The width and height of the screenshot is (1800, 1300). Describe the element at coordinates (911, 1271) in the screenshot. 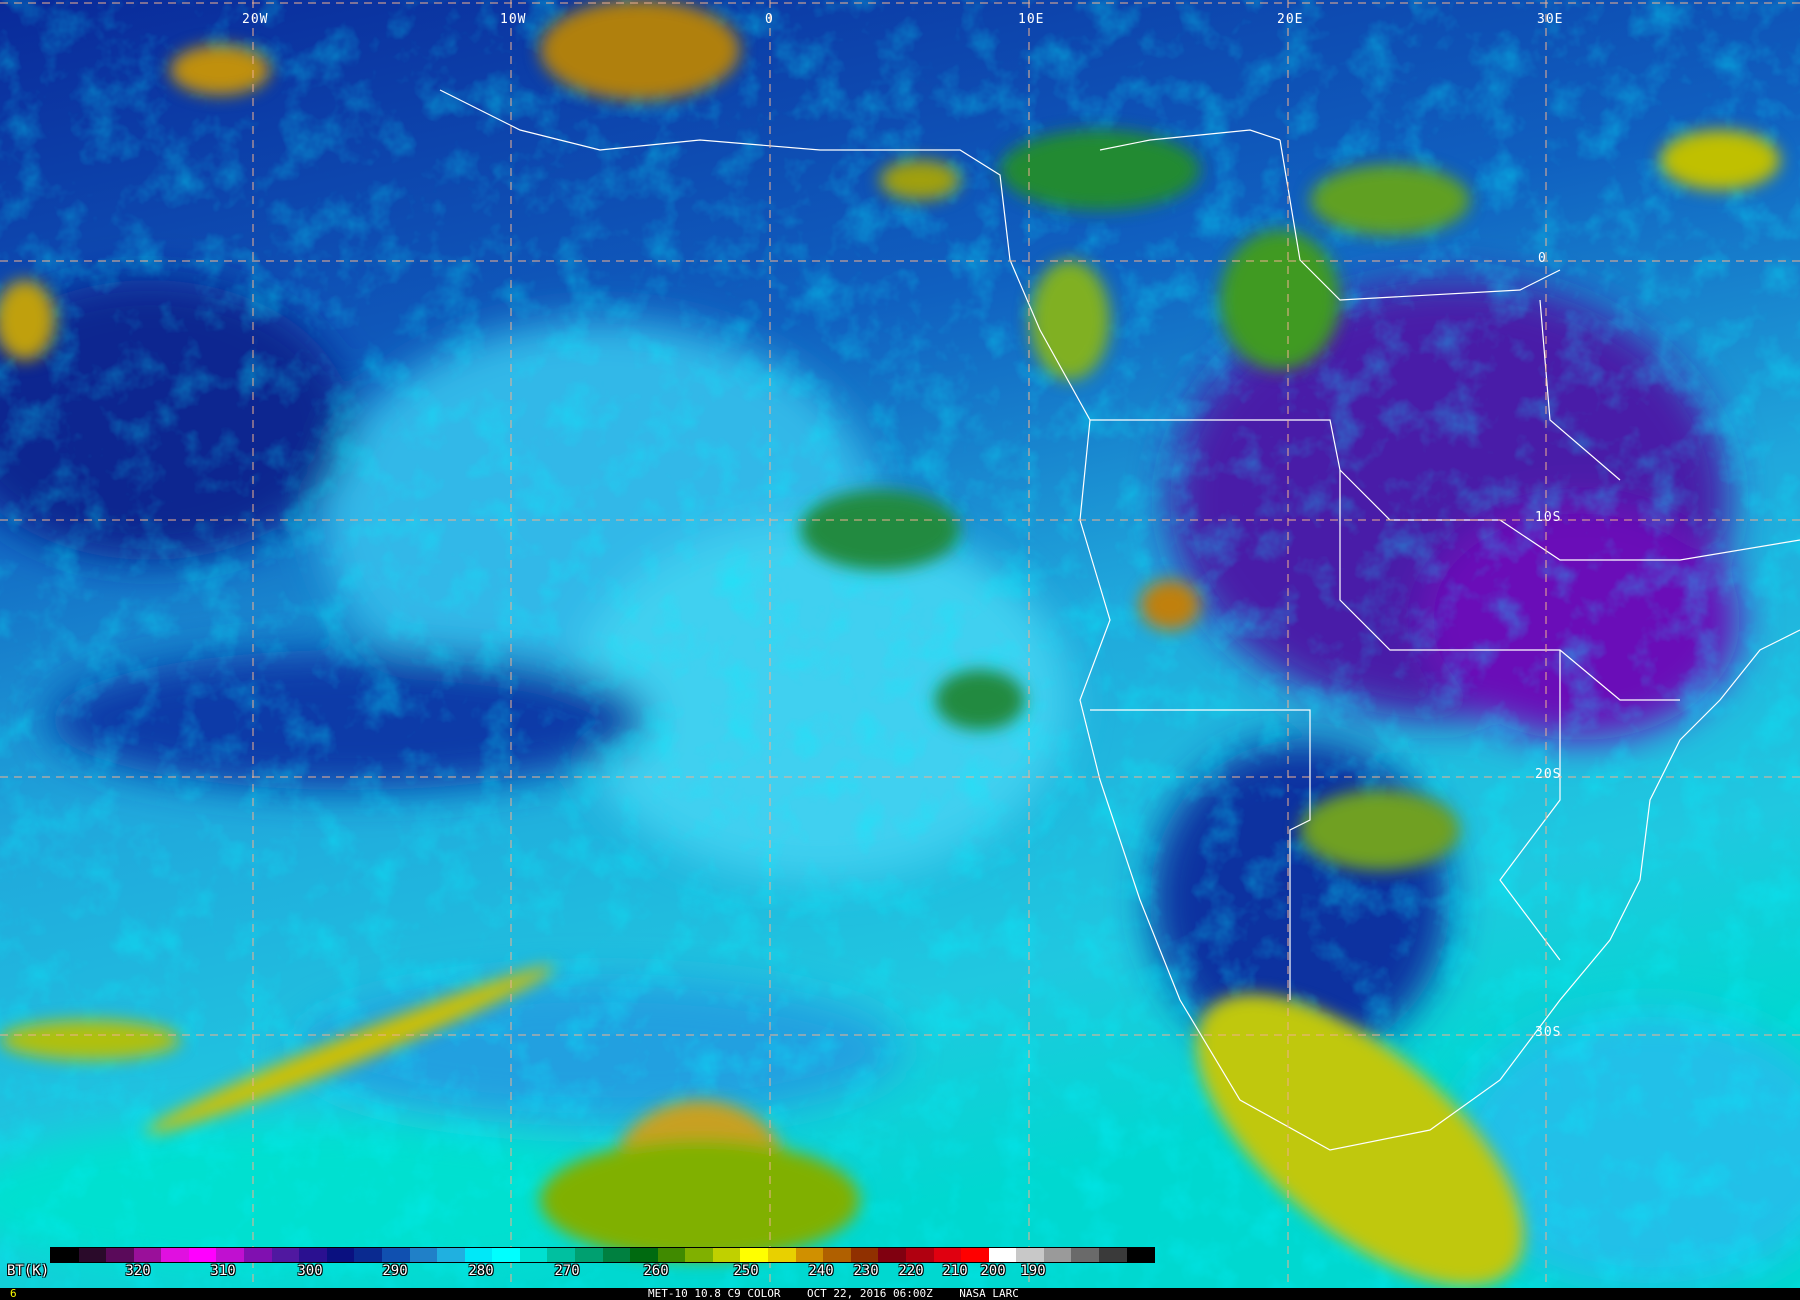

I see `colorbar-tick: 220` at that location.